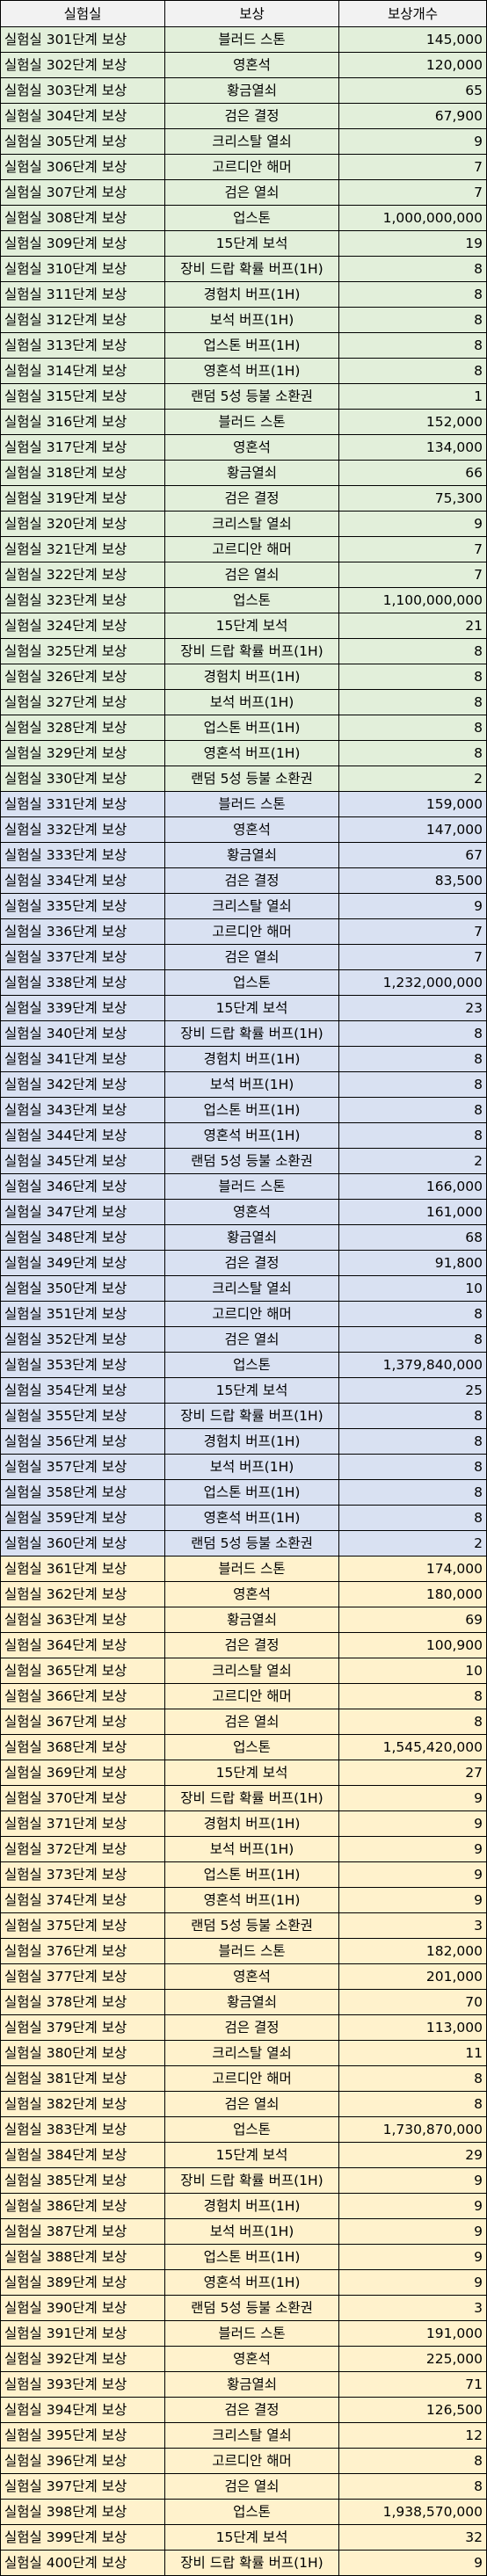 This screenshot has height=2576, width=487. I want to click on table-row: 실험실 378단계 보상 황금열쇠 70, so click(243, 2002).